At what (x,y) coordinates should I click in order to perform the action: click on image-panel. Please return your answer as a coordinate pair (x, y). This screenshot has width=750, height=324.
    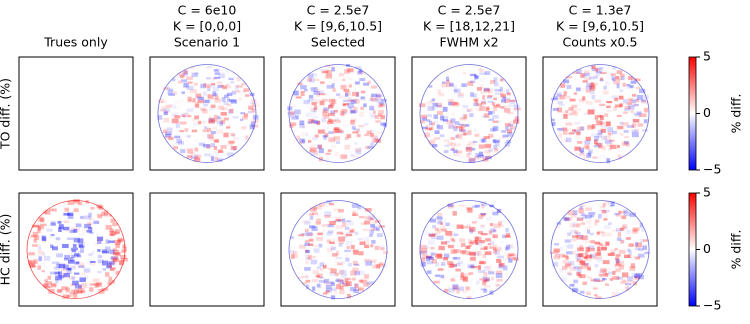
    Looking at the image, I should click on (207, 249).